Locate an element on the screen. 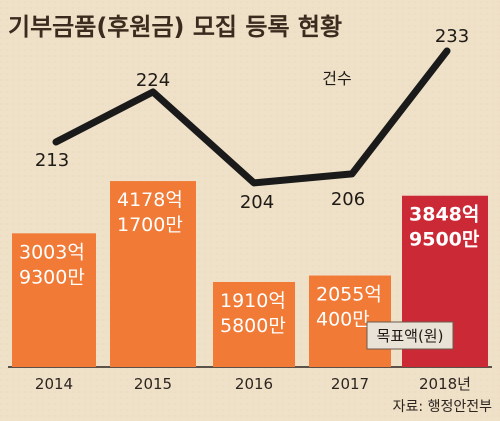  x-tick-label: 2014 is located at coordinates (54, 384).